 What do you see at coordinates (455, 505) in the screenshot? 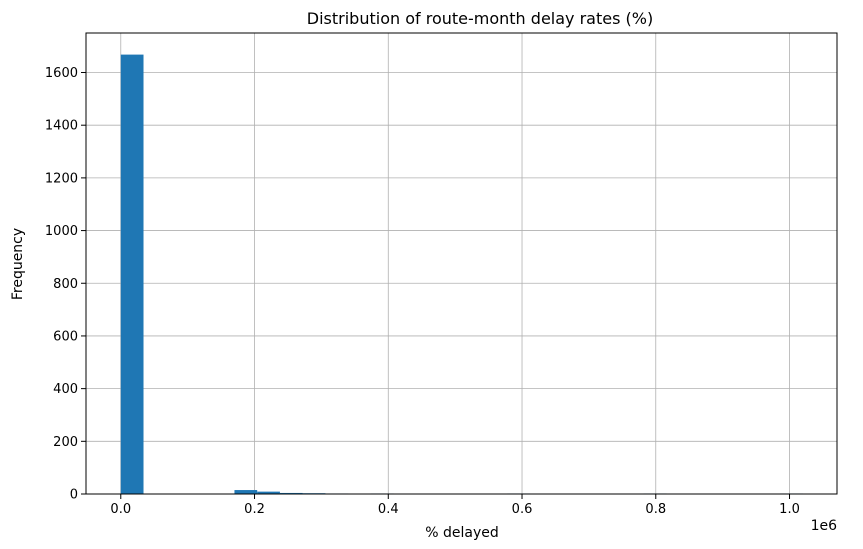
I see `x-axis-ticks: 0.0 0.2 0.4 0.6 0.8 1.0` at bounding box center [455, 505].